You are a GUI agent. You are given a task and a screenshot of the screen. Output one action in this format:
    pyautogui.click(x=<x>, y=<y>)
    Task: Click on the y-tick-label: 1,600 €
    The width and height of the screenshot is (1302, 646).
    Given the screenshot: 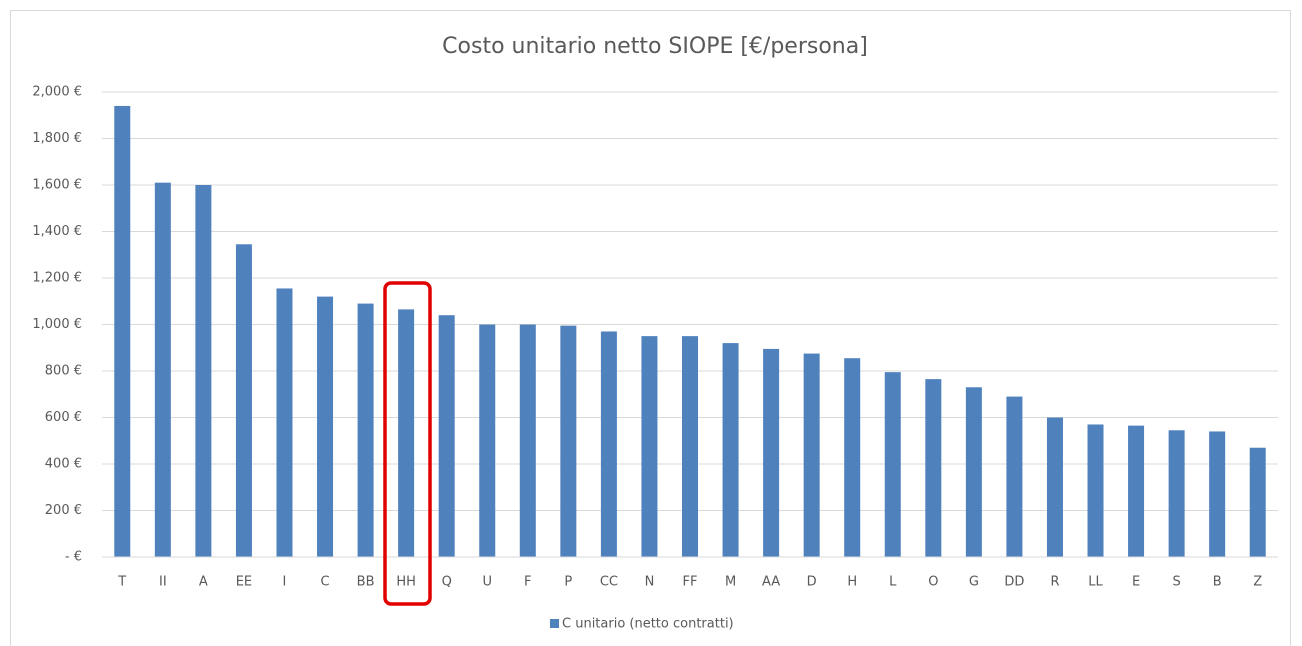 What is the action you would take?
    pyautogui.click(x=57, y=185)
    